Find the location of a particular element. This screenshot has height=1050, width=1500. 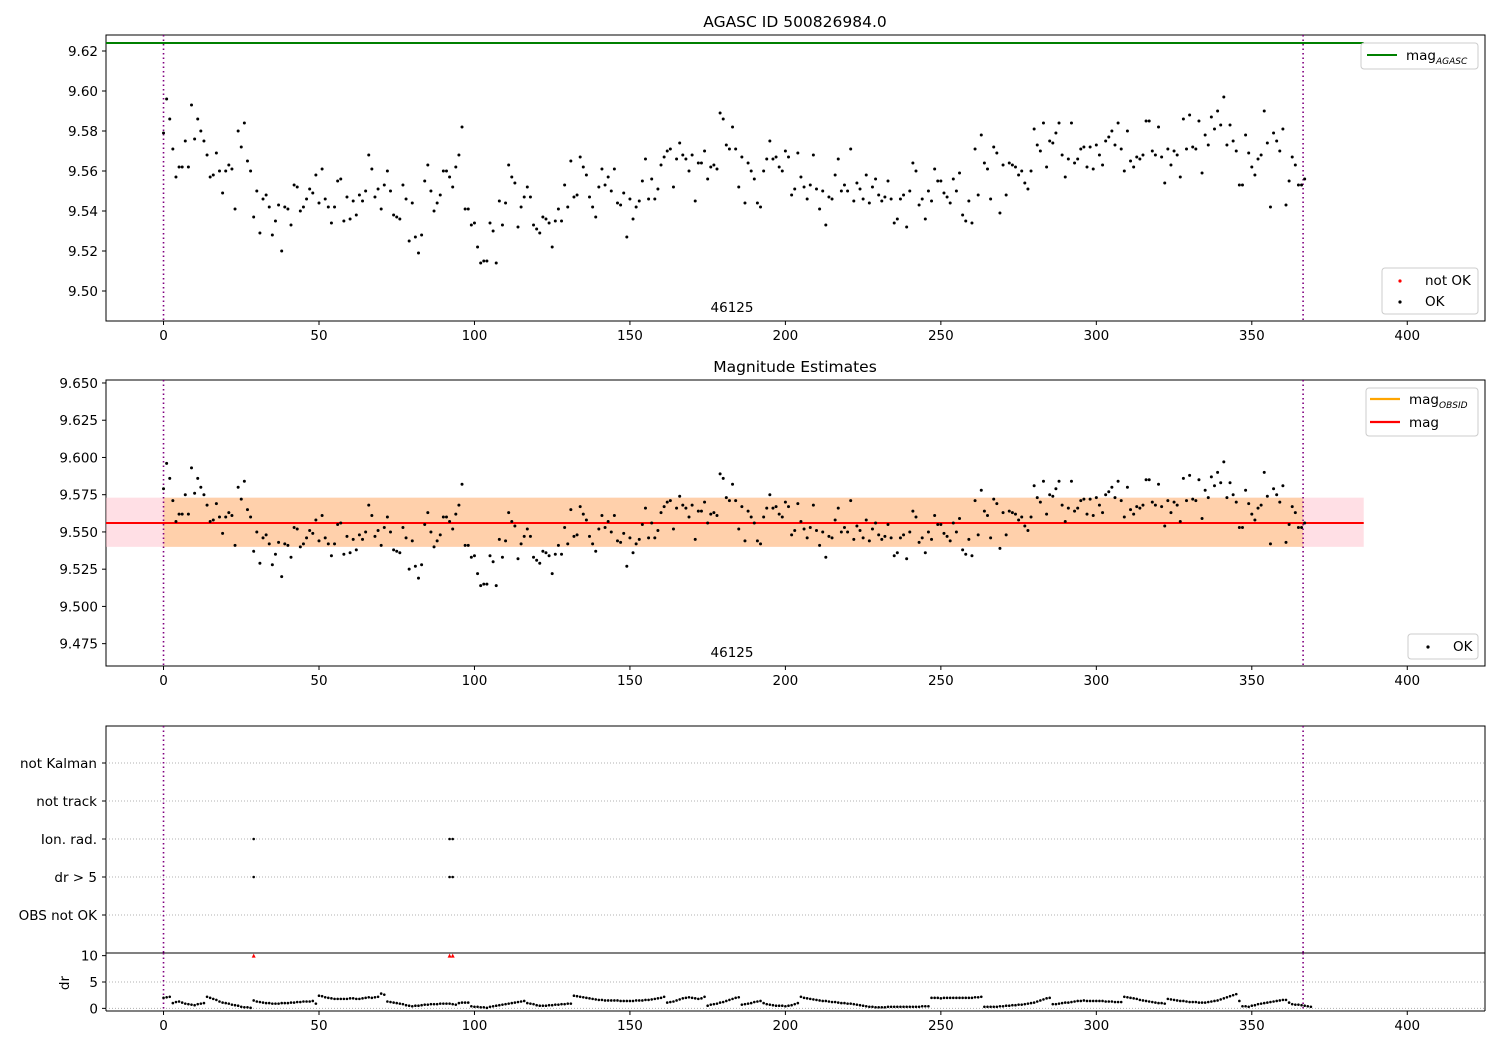

x-tick-label: 400 is located at coordinates (1407, 681).